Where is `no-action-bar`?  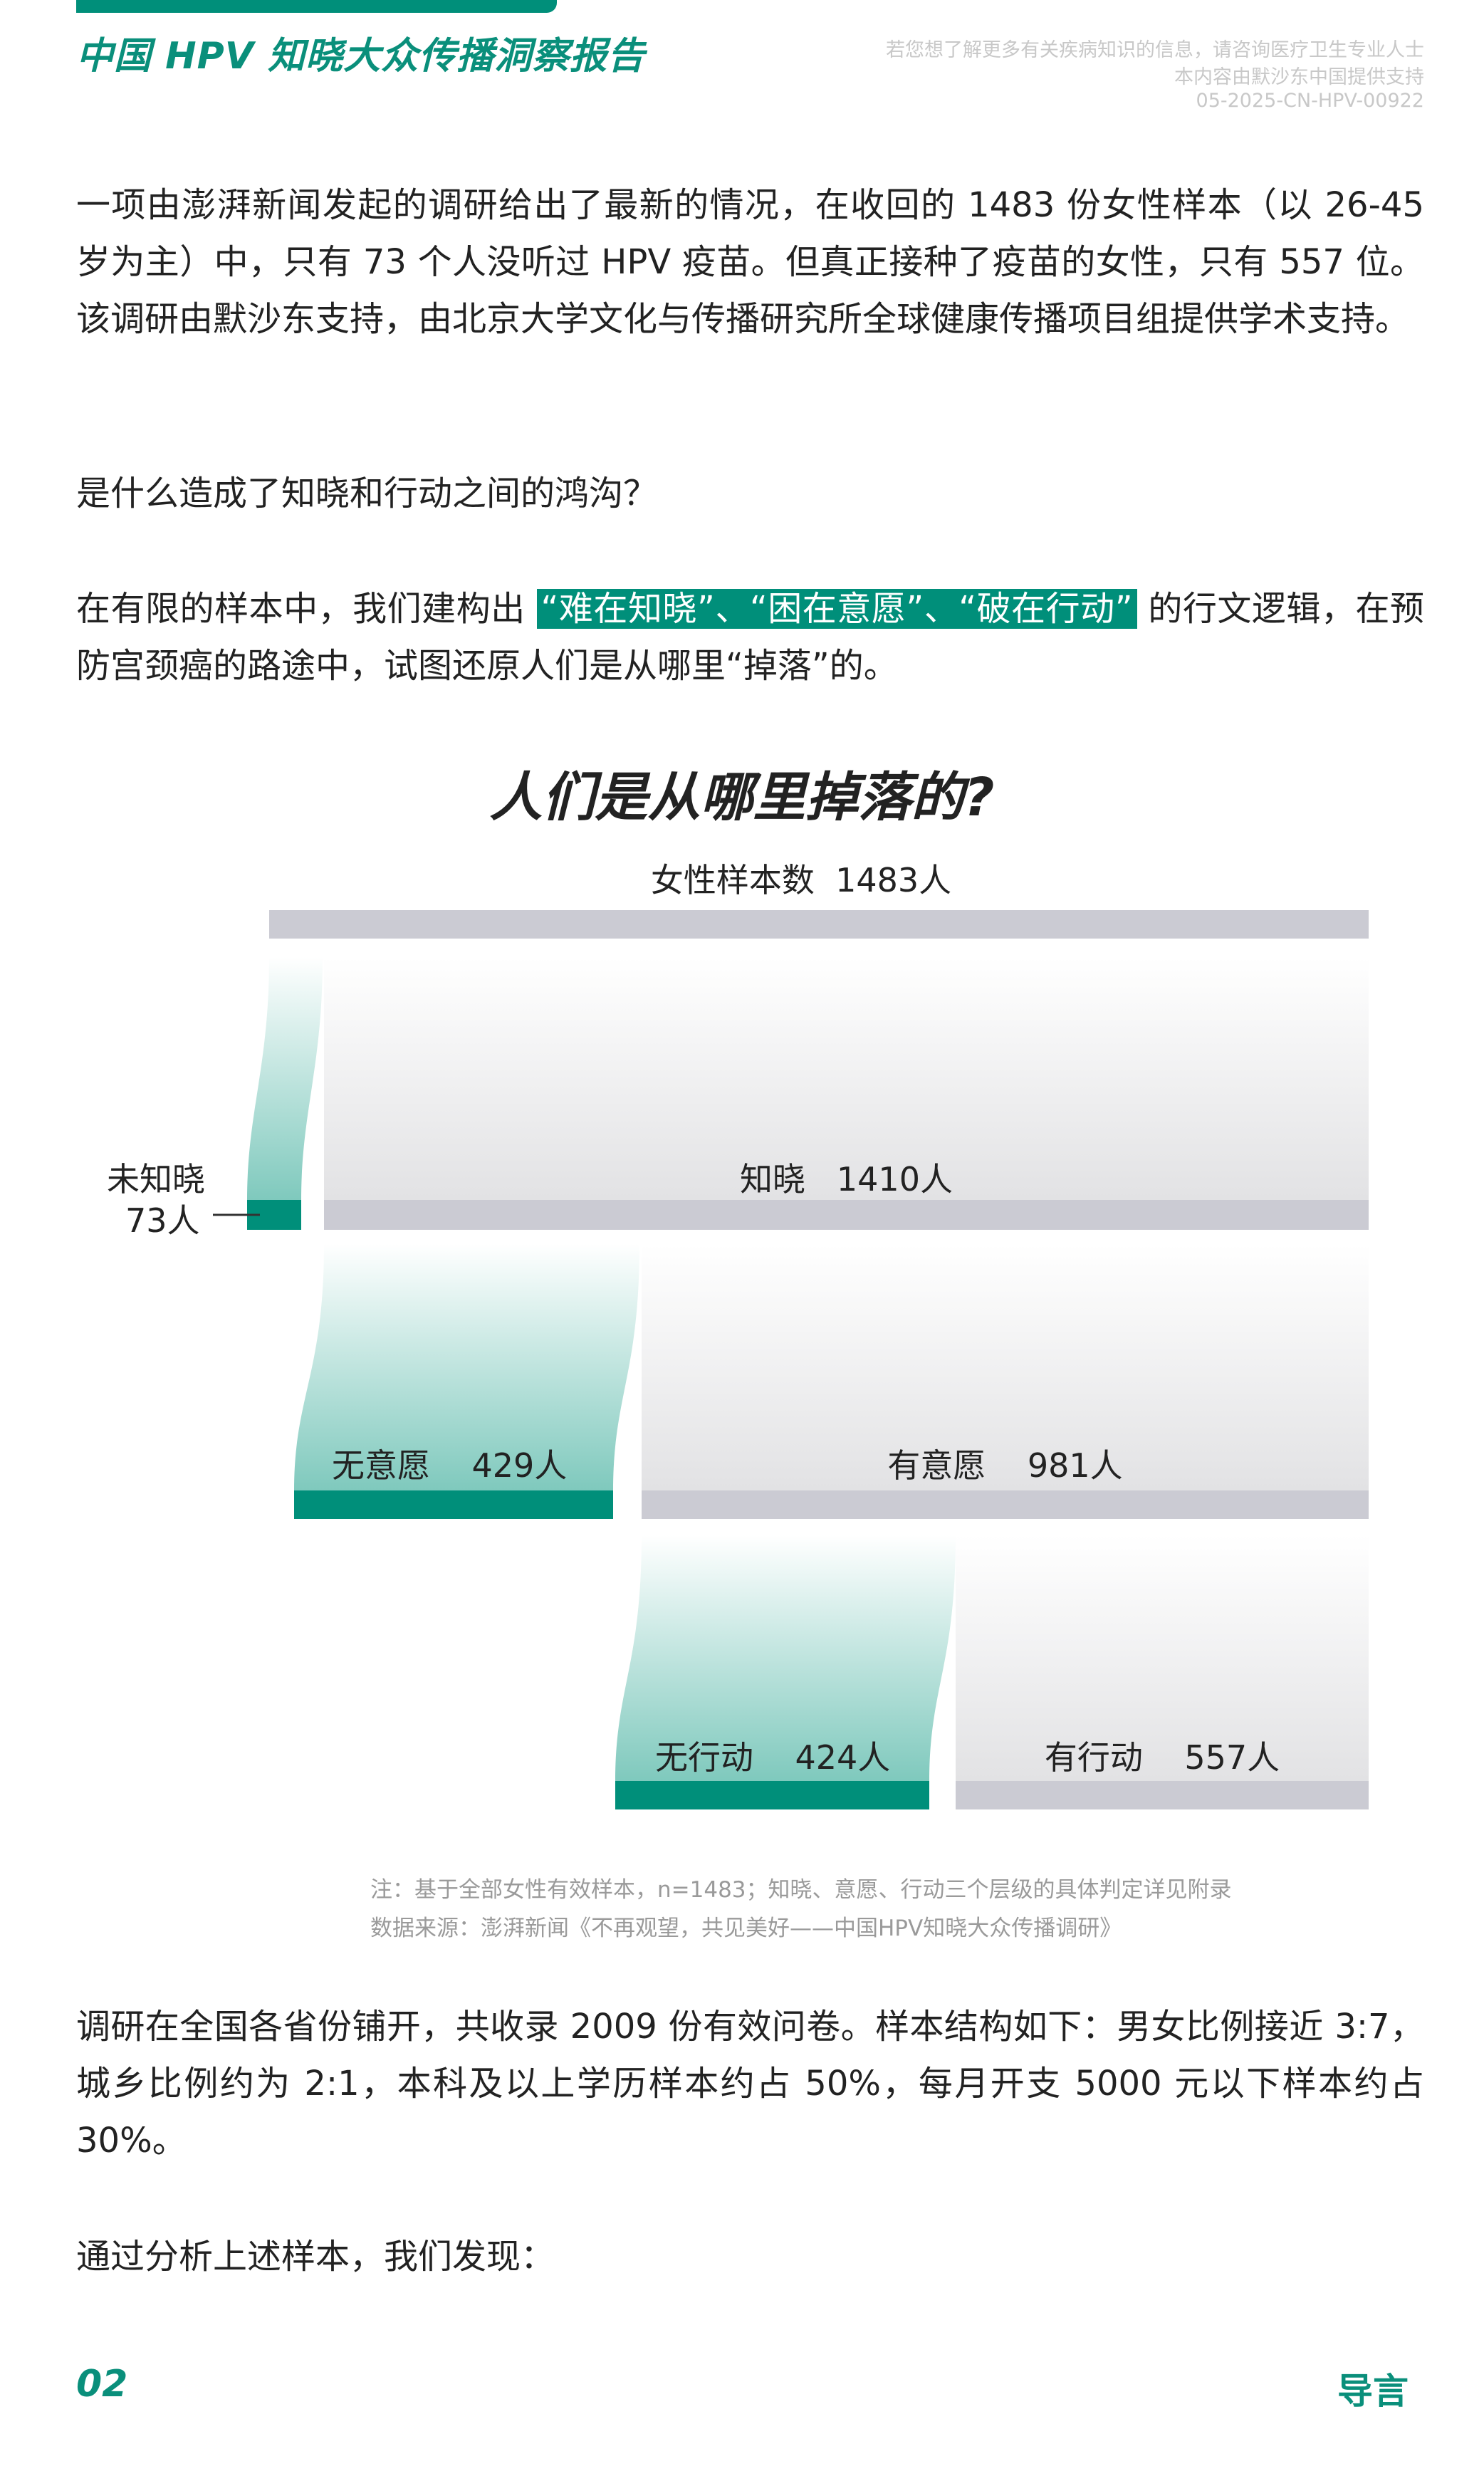
no-action-bar is located at coordinates (772, 1795).